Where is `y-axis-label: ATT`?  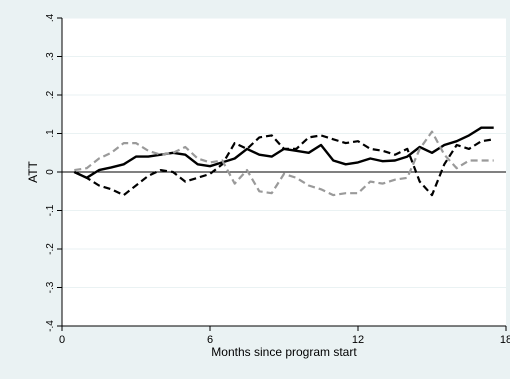
y-axis-label: ATT is located at coordinates (33, 171).